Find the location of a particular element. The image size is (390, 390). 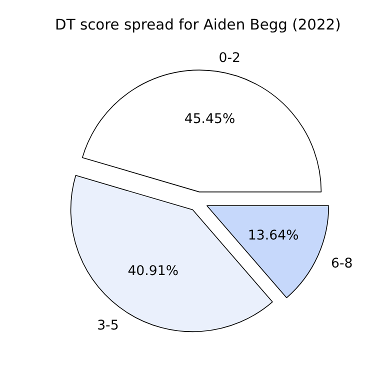

data-label: 40.91% is located at coordinates (153, 271).